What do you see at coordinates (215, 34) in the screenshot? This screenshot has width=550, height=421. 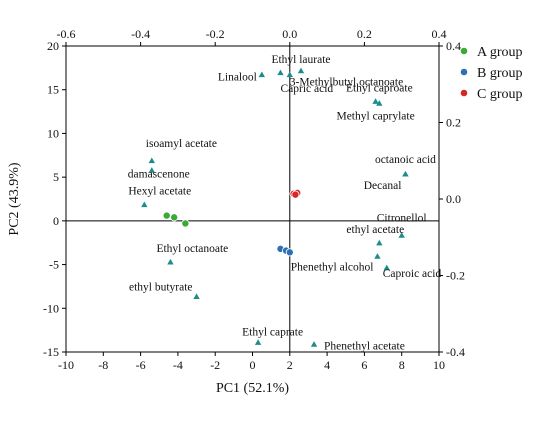 I see `top-x-tick-label: -0.2` at bounding box center [215, 34].